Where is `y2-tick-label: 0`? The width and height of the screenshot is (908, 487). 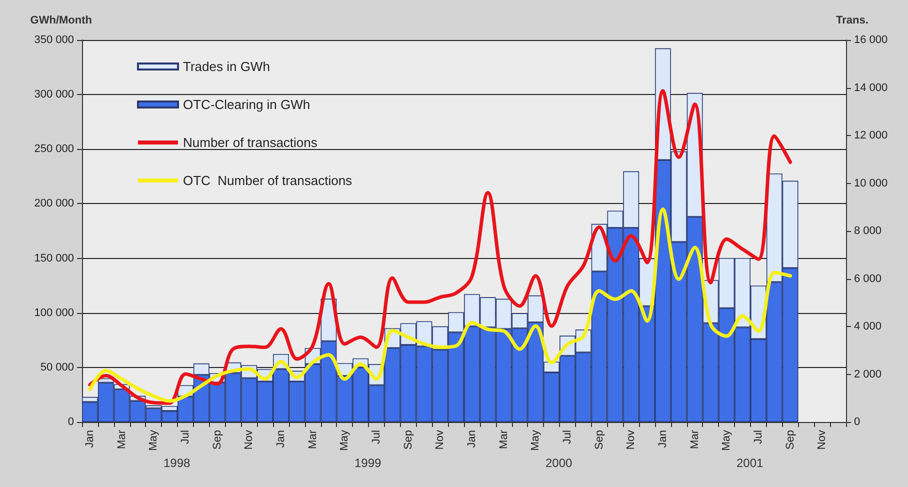
y2-tick-label: 0 is located at coordinates (857, 422).